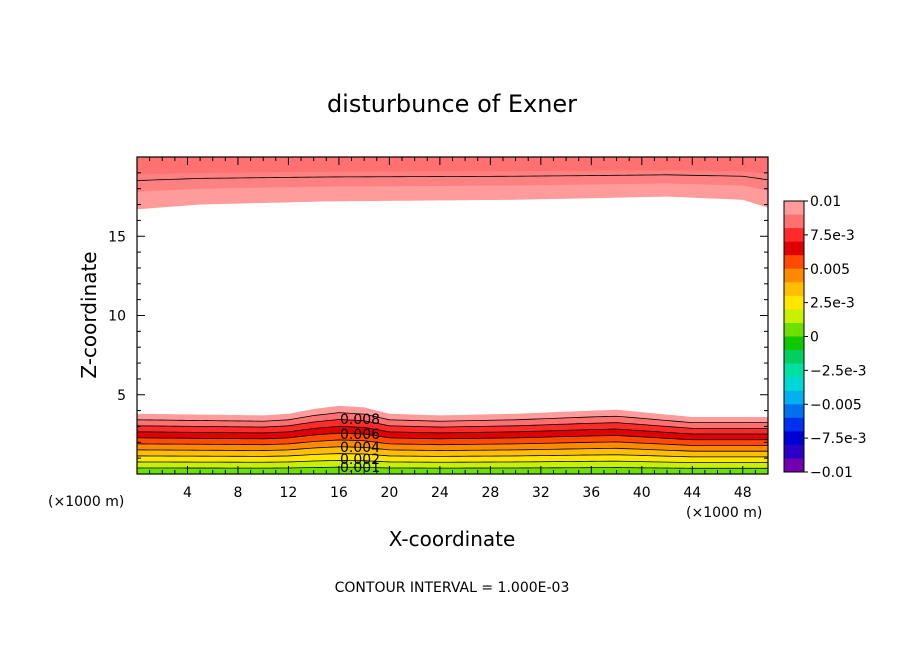 The width and height of the screenshot is (904, 654). What do you see at coordinates (831, 473) in the screenshot?
I see `colorbar-label: −0.01` at bounding box center [831, 473].